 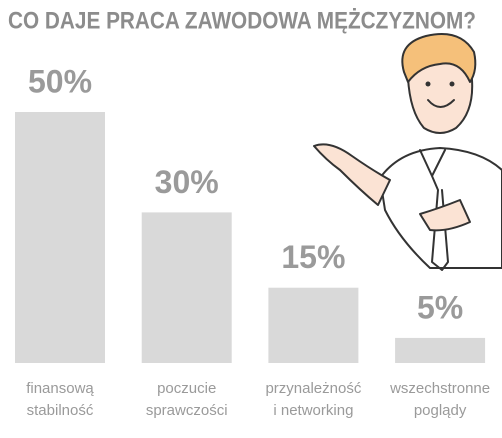 What do you see at coordinates (439, 388) in the screenshot?
I see `category-label: wszechstronne` at bounding box center [439, 388].